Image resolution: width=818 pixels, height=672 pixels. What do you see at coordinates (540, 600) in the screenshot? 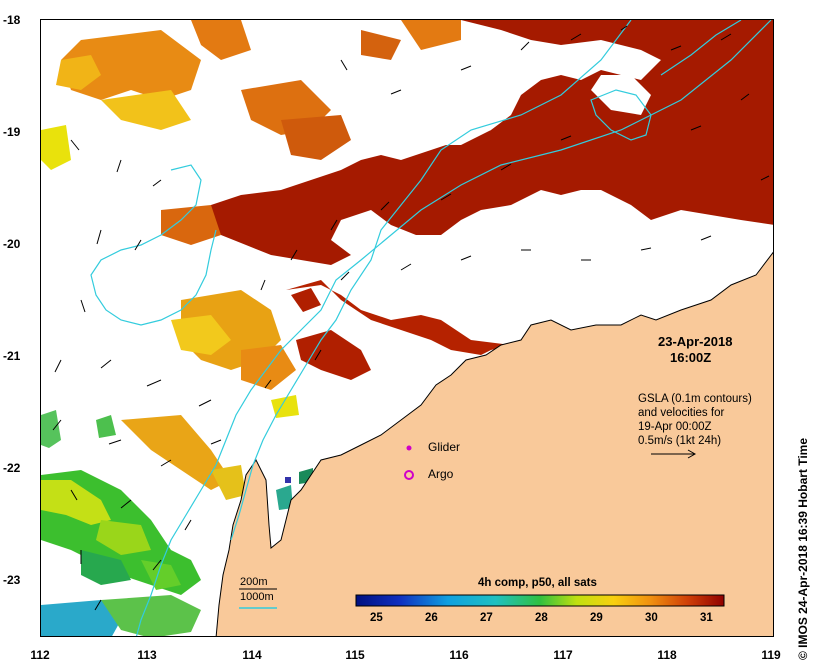
I see `colorbar` at bounding box center [540, 600].